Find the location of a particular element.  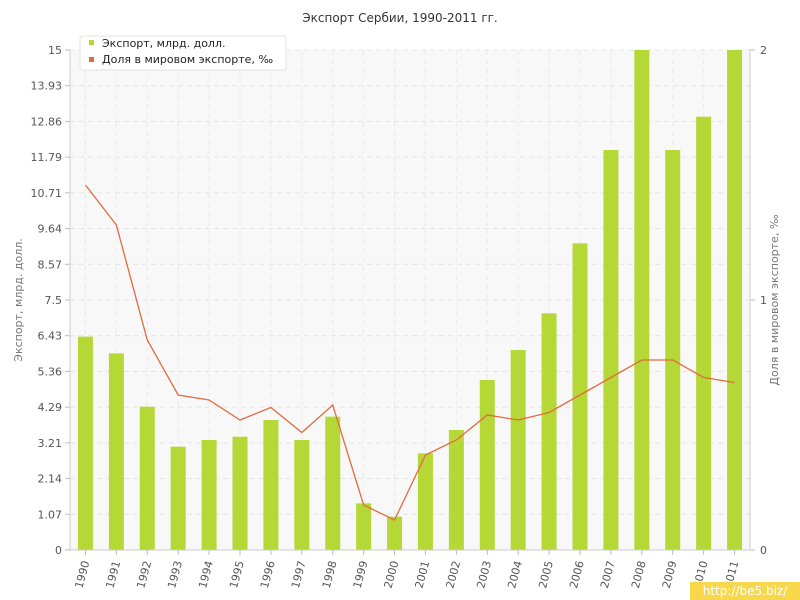

y2-tick-label: 2 is located at coordinates (763, 50).